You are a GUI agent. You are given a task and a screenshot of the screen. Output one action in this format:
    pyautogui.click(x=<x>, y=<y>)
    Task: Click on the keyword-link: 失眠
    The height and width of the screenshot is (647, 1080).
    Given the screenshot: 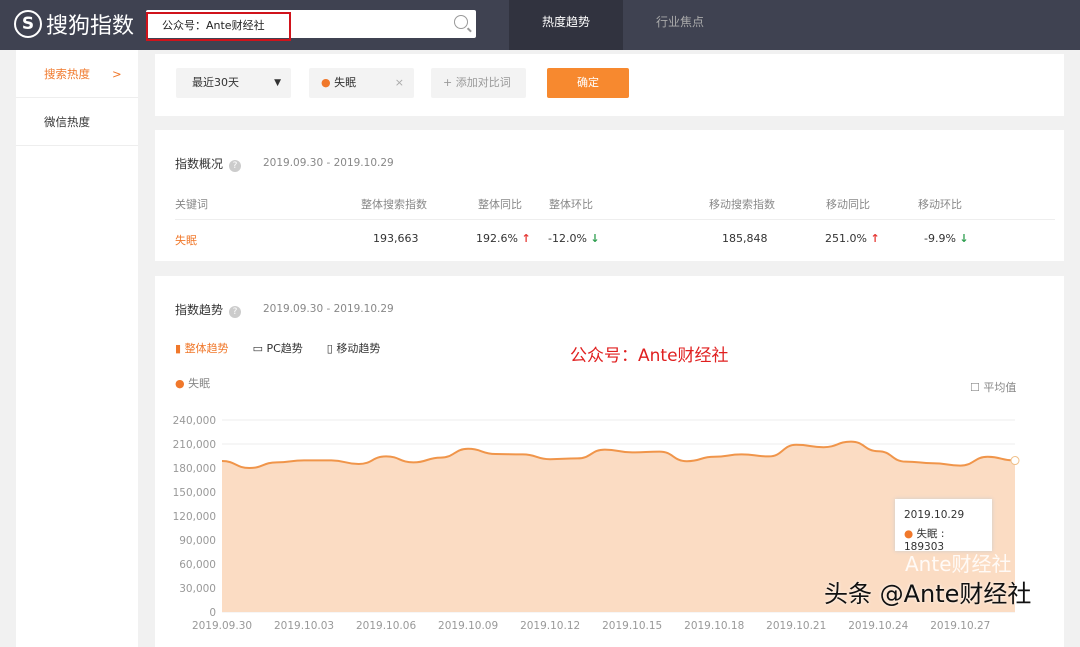 What is the action you would take?
    pyautogui.click(x=186, y=240)
    